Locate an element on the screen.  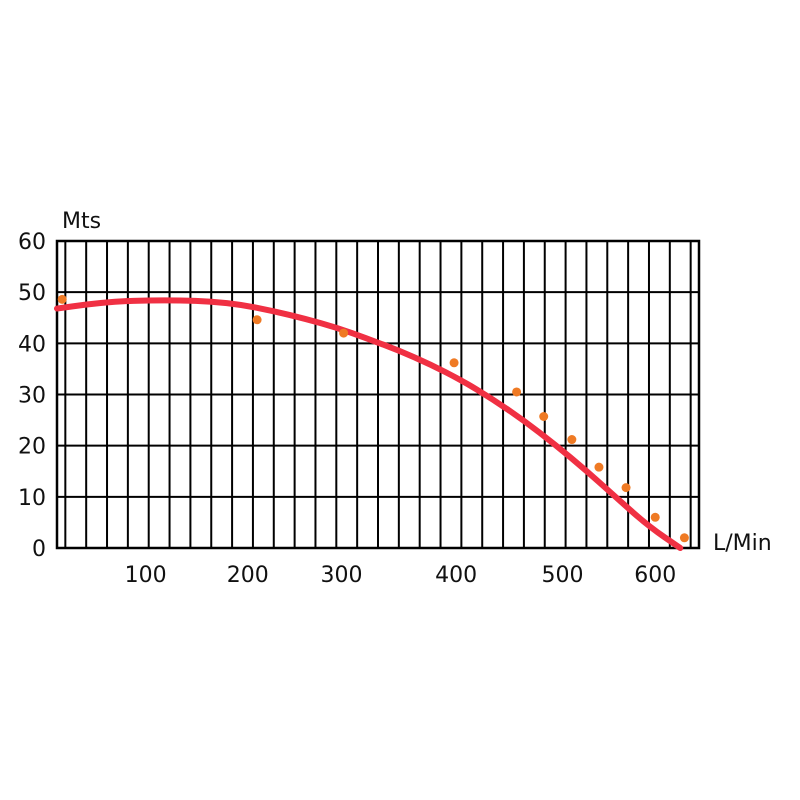
x-tick-label: 100 is located at coordinates (146, 575).